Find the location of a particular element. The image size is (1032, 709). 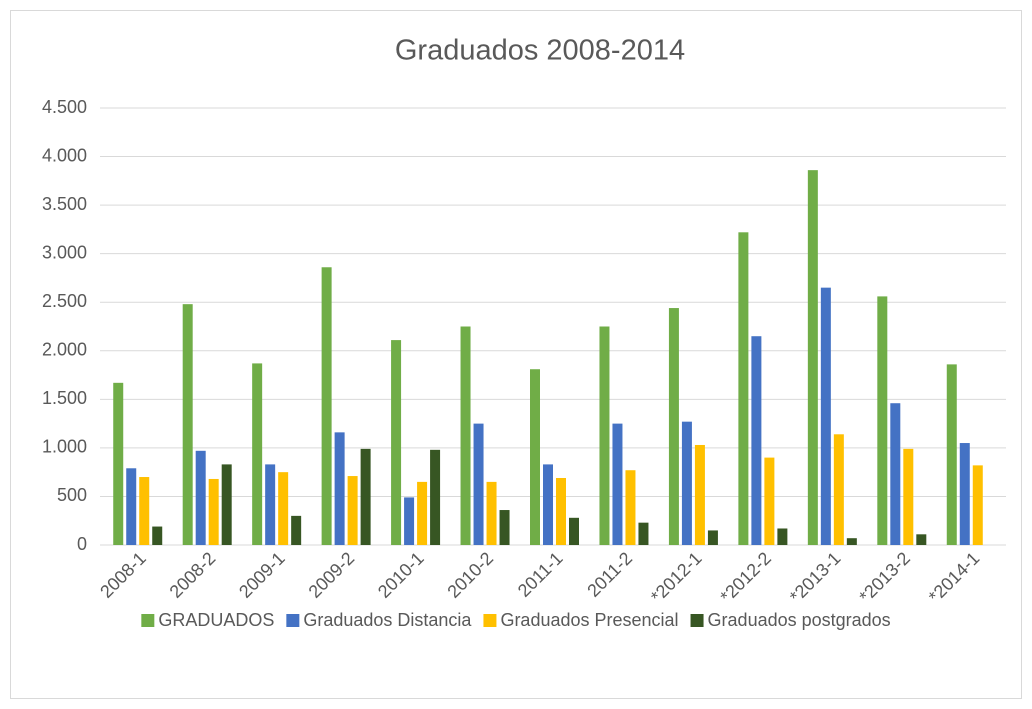

y-tick-label: 0 is located at coordinates (82, 544).